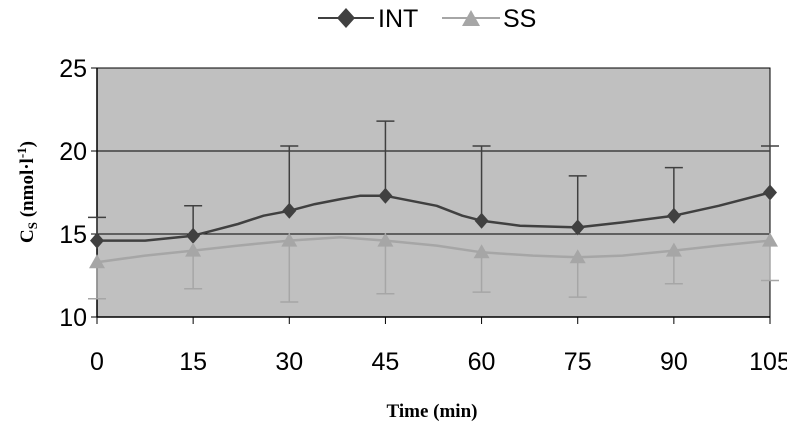  I want to click on y-axis-title-superscript: -1, so click(21, 152).